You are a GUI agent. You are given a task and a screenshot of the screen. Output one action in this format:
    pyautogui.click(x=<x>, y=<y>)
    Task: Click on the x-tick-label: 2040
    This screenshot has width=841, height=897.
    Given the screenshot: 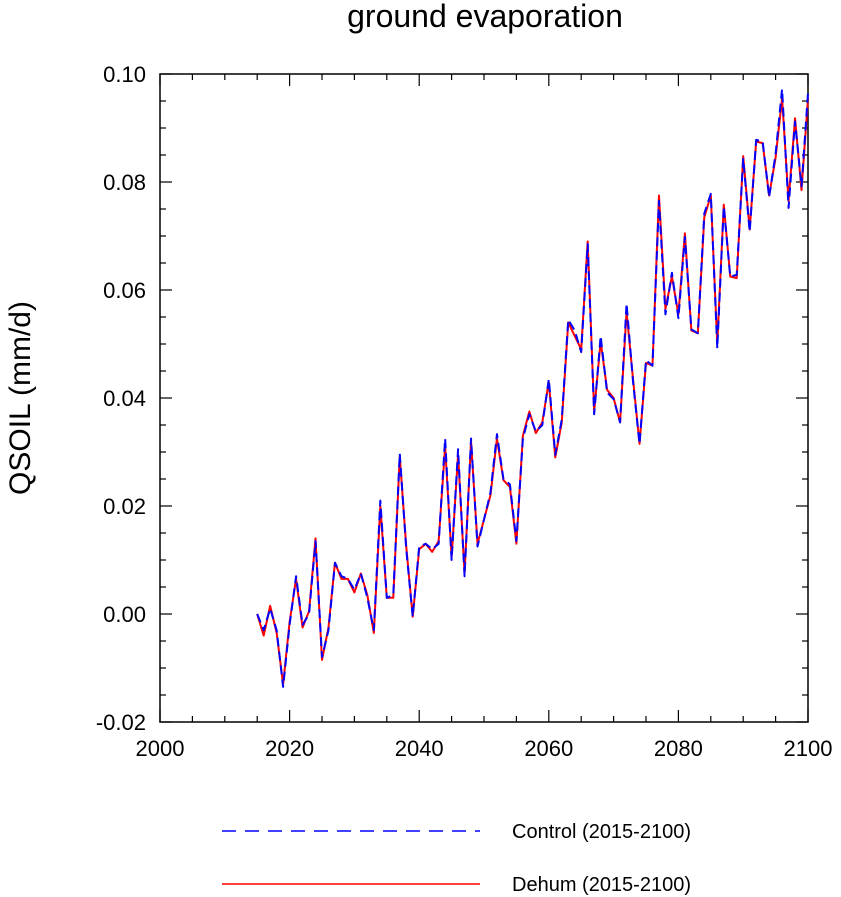 What is the action you would take?
    pyautogui.click(x=419, y=748)
    